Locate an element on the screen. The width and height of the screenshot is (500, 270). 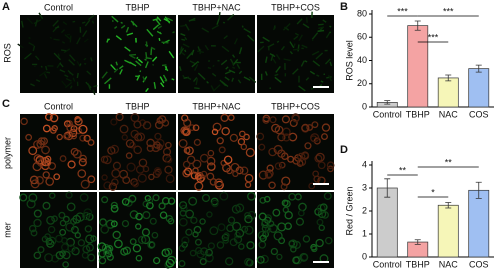
column-label: Control is located at coordinates (58, 7).